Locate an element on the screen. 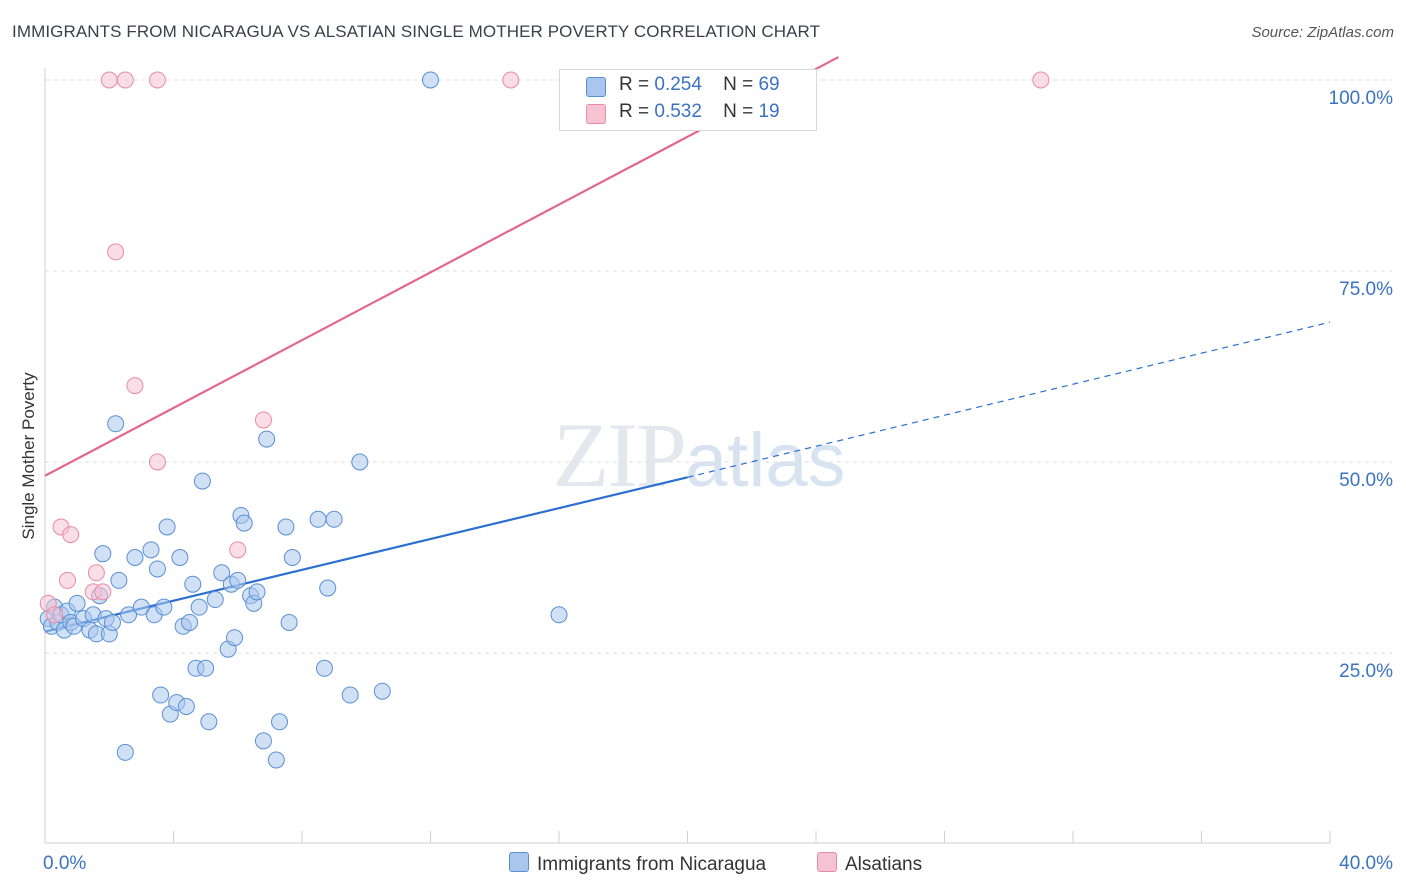 The image size is (1406, 892). y-tick-label: 75.0% is located at coordinates (1366, 289).